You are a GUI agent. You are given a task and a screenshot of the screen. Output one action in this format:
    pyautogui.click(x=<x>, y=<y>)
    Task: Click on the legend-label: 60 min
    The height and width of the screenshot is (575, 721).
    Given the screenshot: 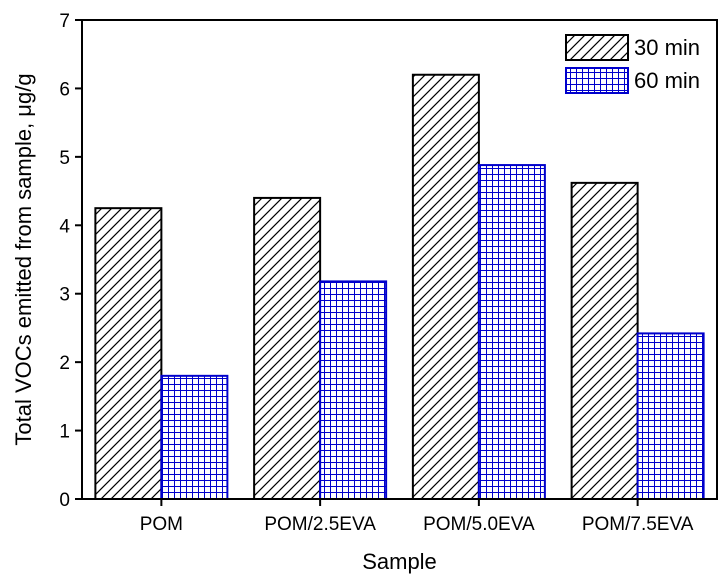 What is the action you would take?
    pyautogui.click(x=667, y=80)
    